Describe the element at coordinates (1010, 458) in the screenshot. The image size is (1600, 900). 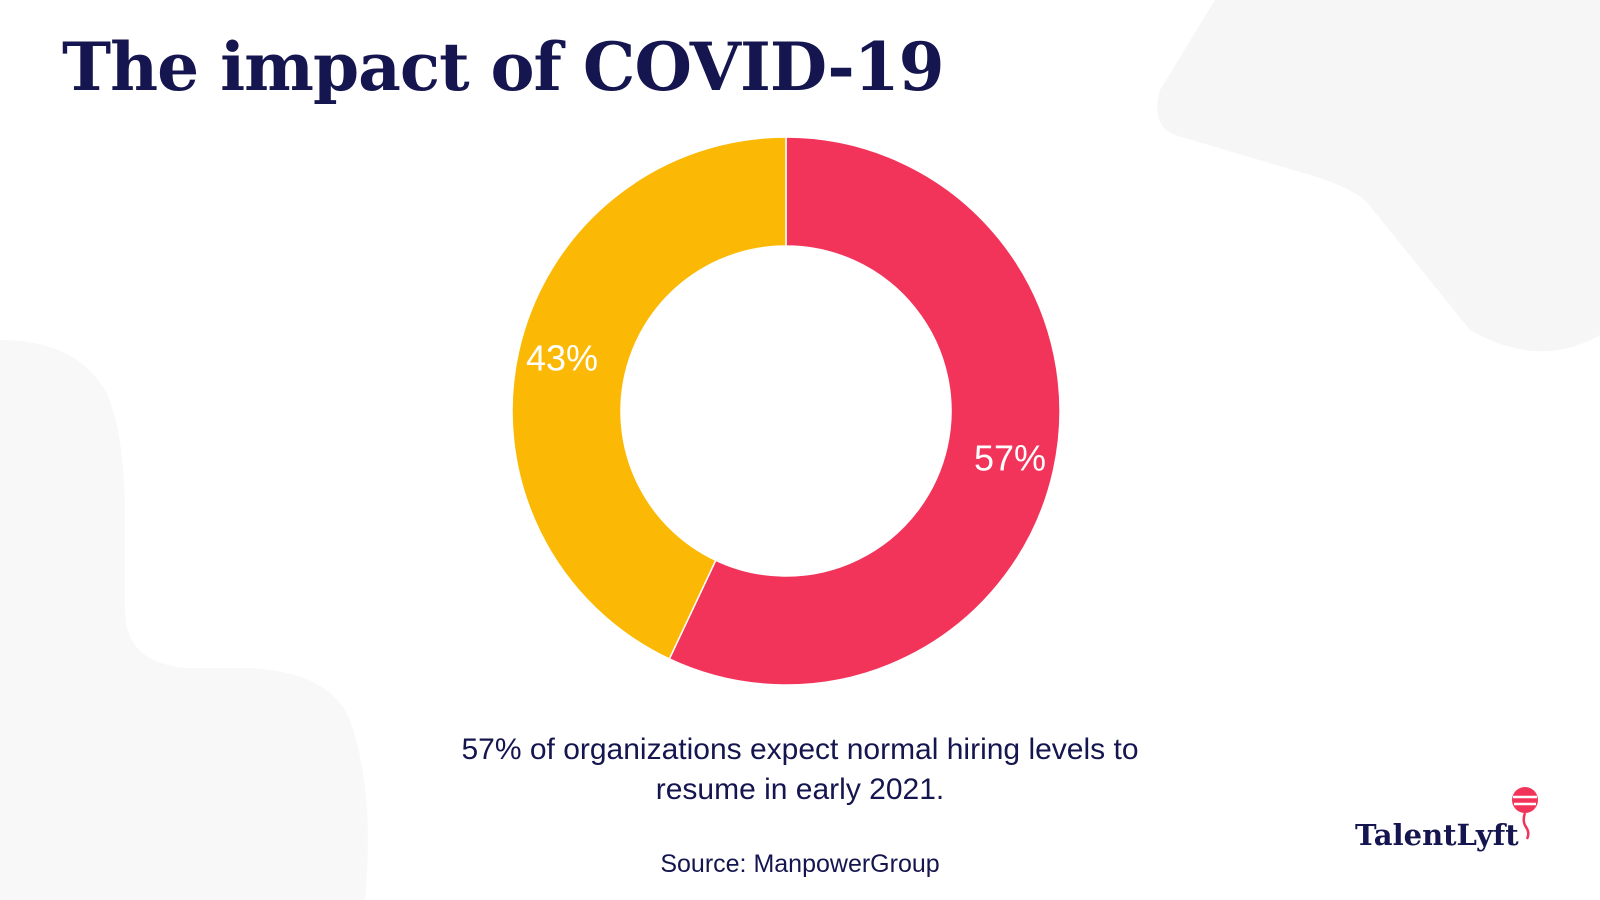
I see `slice-label-1: 57%` at that location.